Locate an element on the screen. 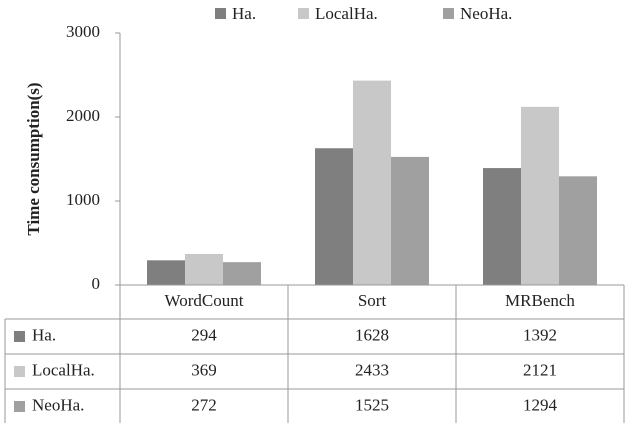 This screenshot has height=423, width=625. table-value: 2121 is located at coordinates (540, 369).